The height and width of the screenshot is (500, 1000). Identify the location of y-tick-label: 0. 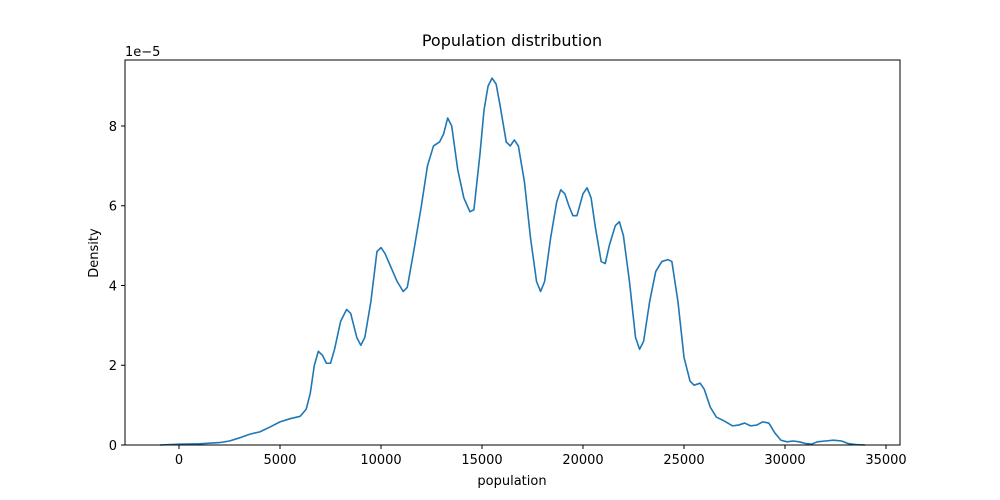
(113, 446).